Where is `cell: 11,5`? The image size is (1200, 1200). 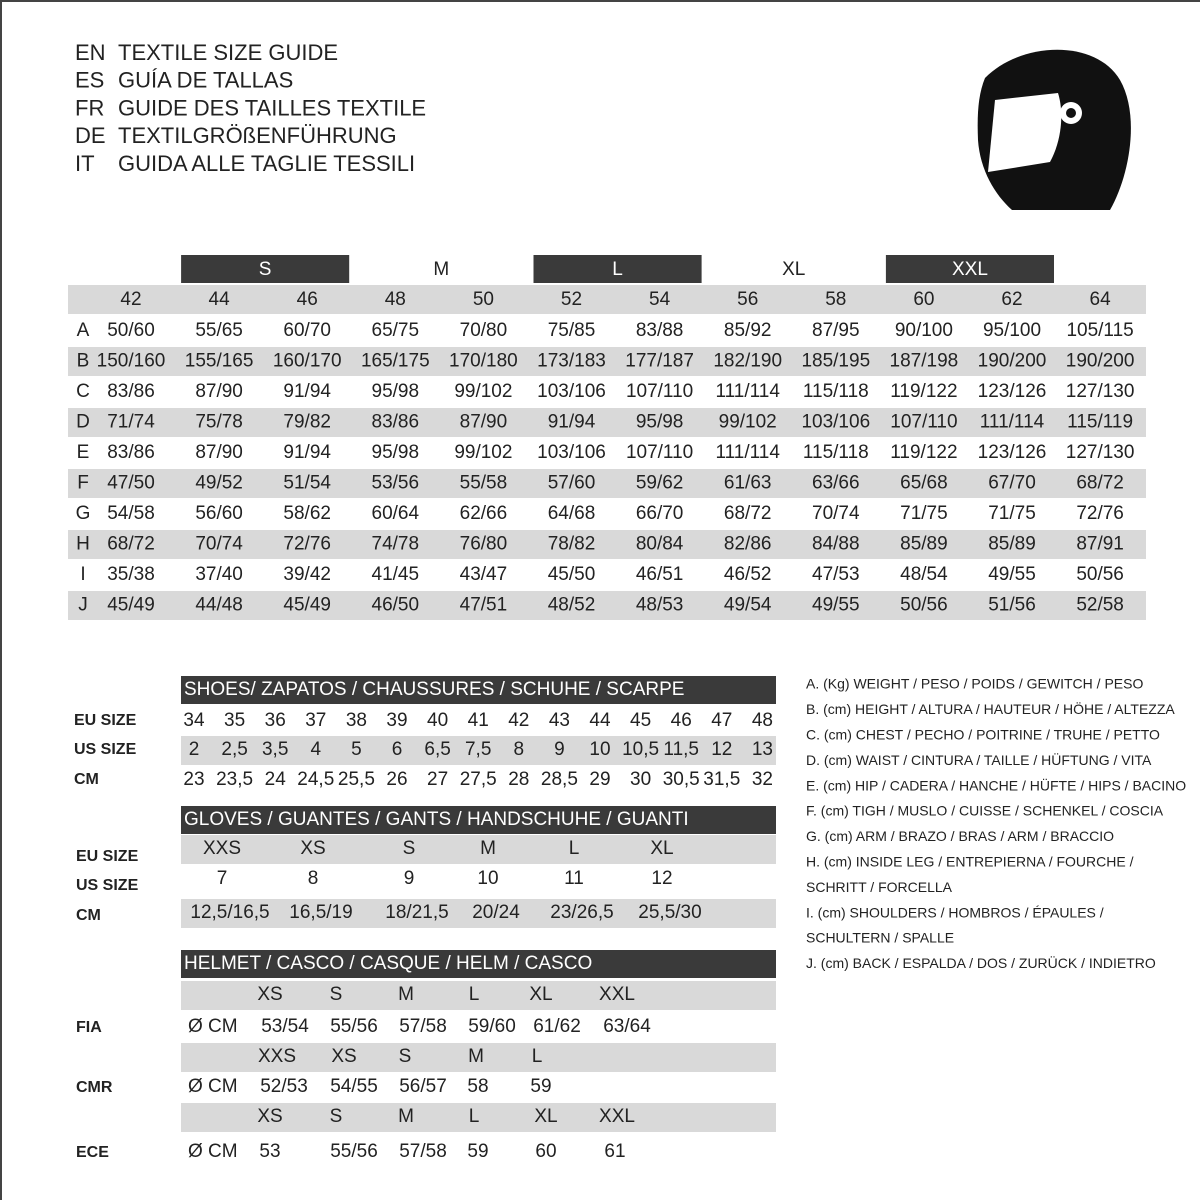 cell: 11,5 is located at coordinates (681, 749).